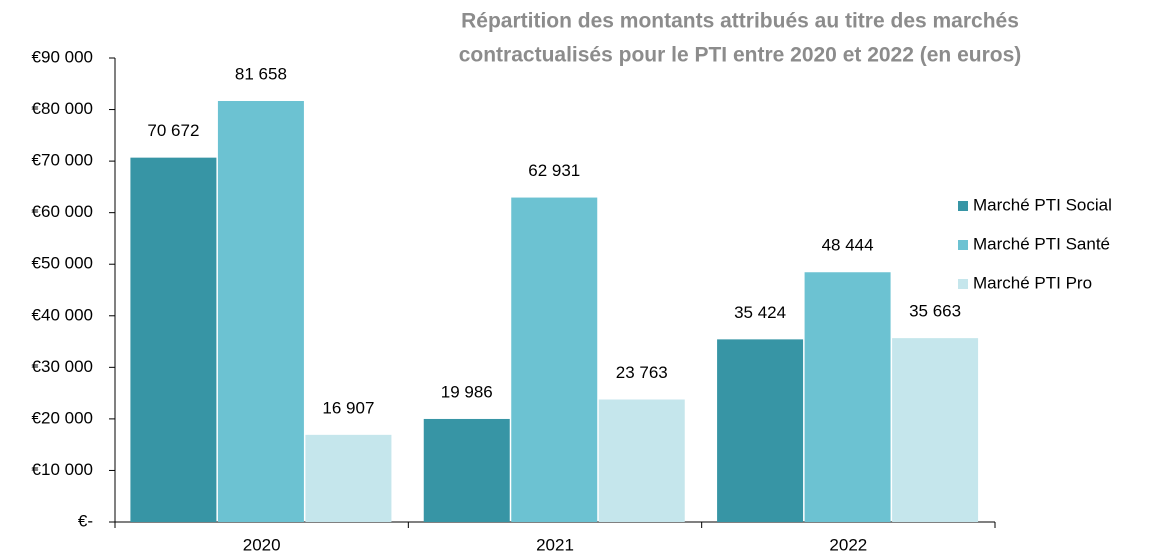  I want to click on data-label: 35 663, so click(935, 311).